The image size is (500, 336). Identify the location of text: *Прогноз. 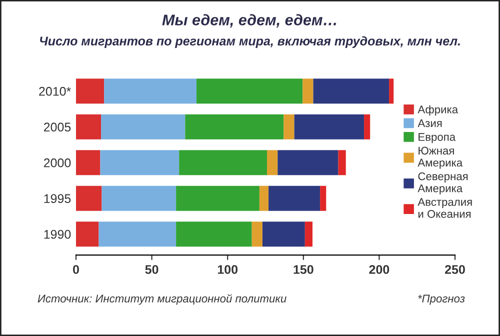
(441, 299).